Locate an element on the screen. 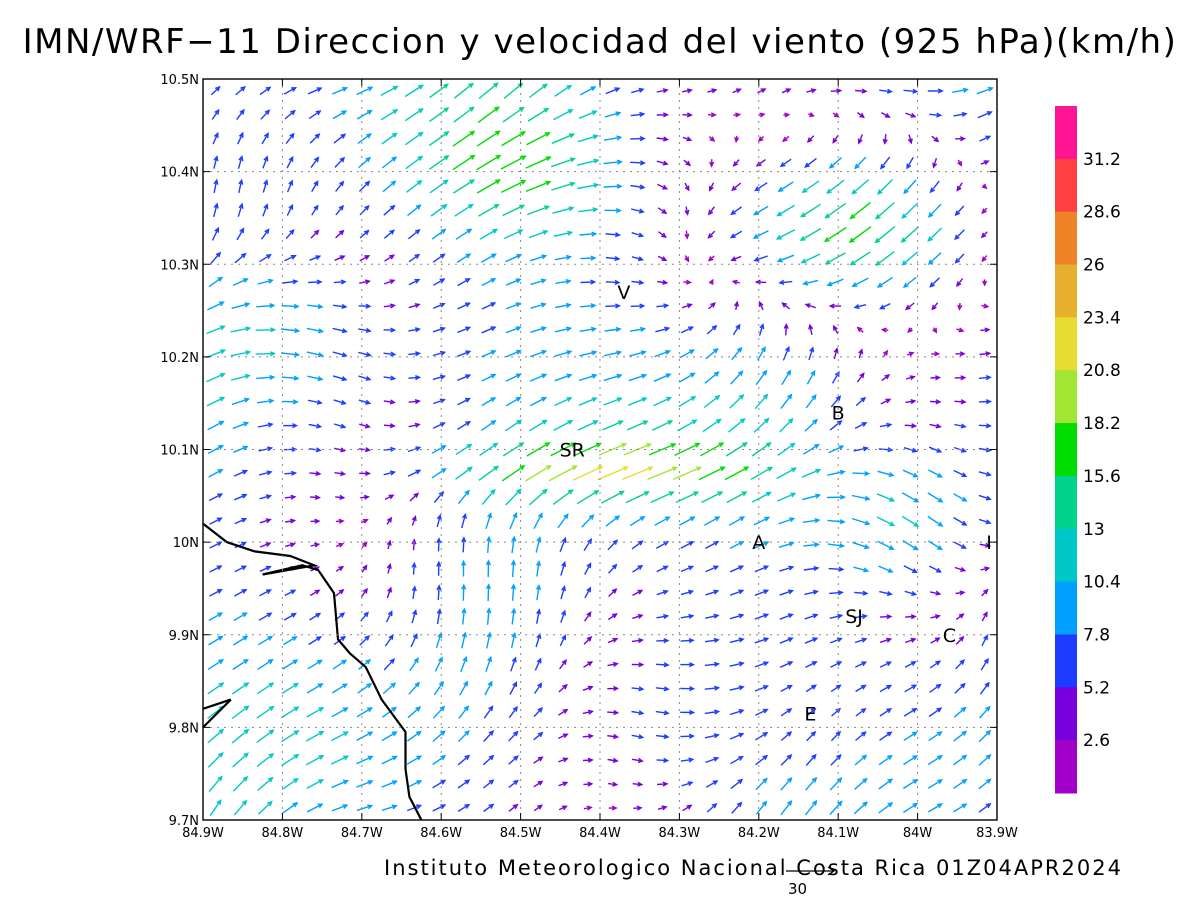 The height and width of the screenshot is (900, 1200). colorbar-label: 13 is located at coordinates (1094, 530).